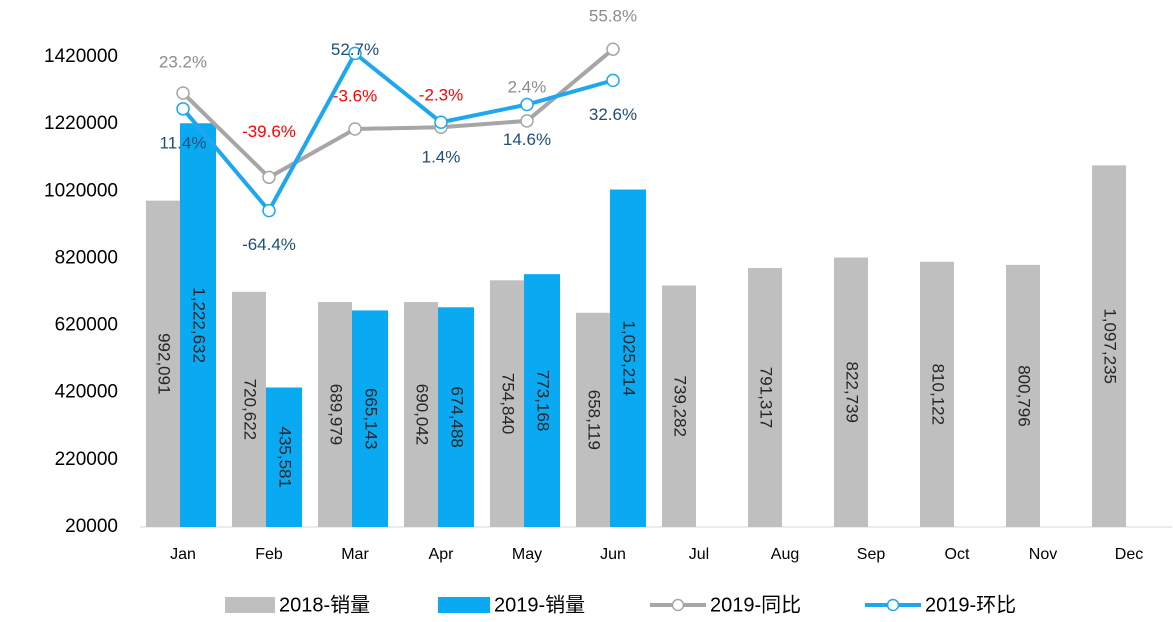 The width and height of the screenshot is (1173, 622). I want to click on legend-label: 2018-销量, so click(324, 604).